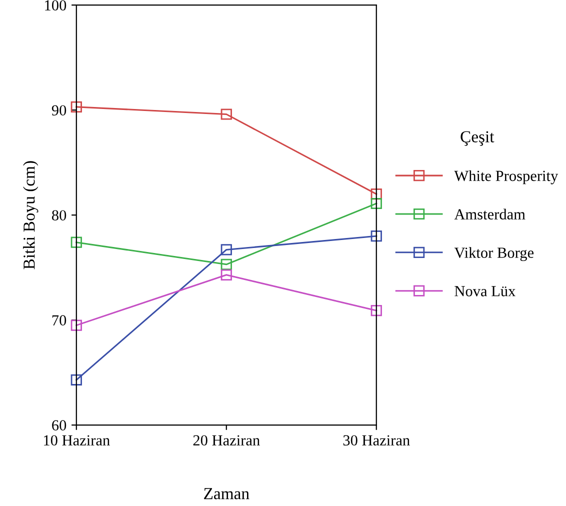 The image size is (566, 506). What do you see at coordinates (477, 138) in the screenshot?
I see `legend-title: Çeşit` at bounding box center [477, 138].